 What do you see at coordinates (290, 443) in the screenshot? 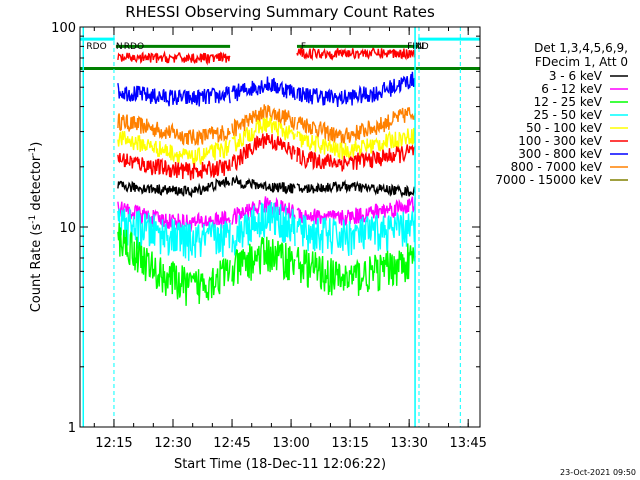
I see `x-tick-label: 13:00` at bounding box center [290, 443].